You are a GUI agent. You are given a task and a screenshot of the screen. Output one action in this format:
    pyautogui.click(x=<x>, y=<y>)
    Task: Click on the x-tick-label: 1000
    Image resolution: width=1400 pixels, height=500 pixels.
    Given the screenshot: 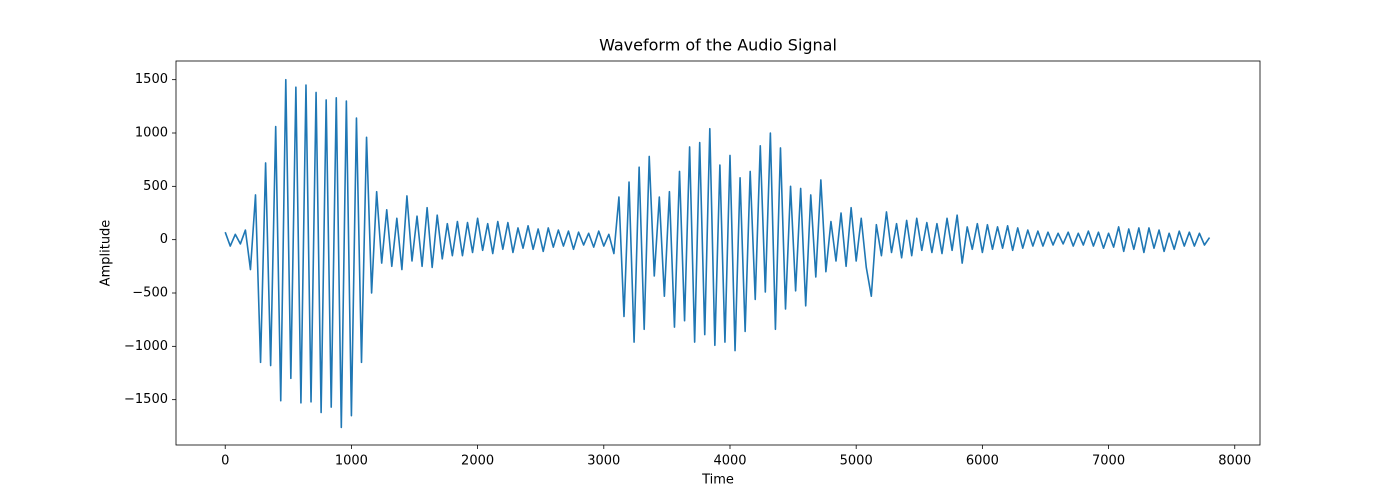 What is the action you would take?
    pyautogui.click(x=351, y=461)
    